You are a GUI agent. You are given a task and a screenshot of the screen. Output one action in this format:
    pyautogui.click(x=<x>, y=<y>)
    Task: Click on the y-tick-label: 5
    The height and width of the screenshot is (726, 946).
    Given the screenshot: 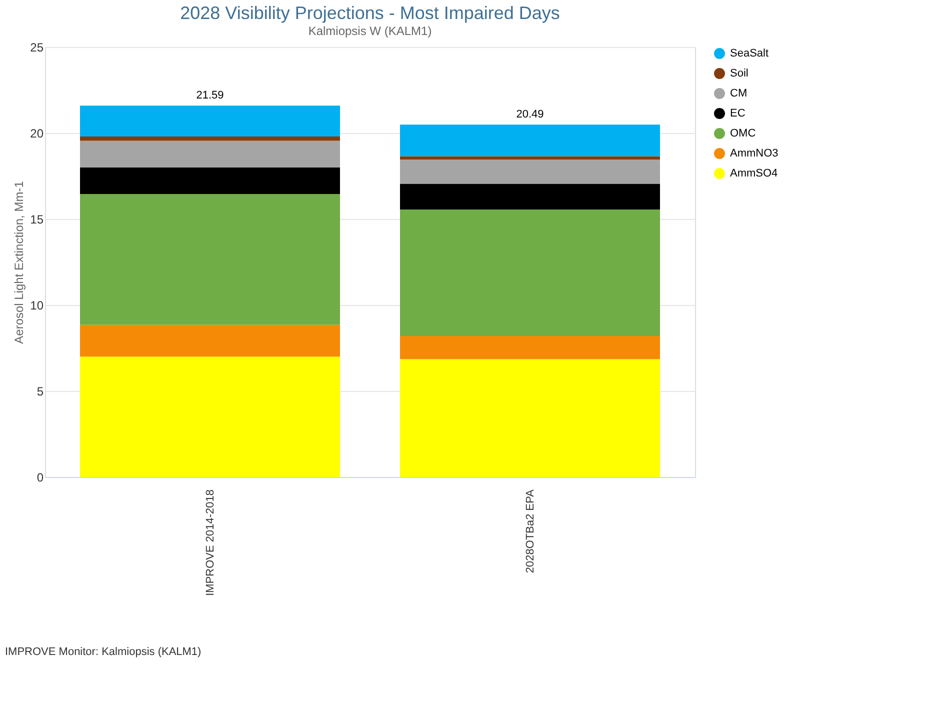 What is the action you would take?
    pyautogui.click(x=40, y=391)
    